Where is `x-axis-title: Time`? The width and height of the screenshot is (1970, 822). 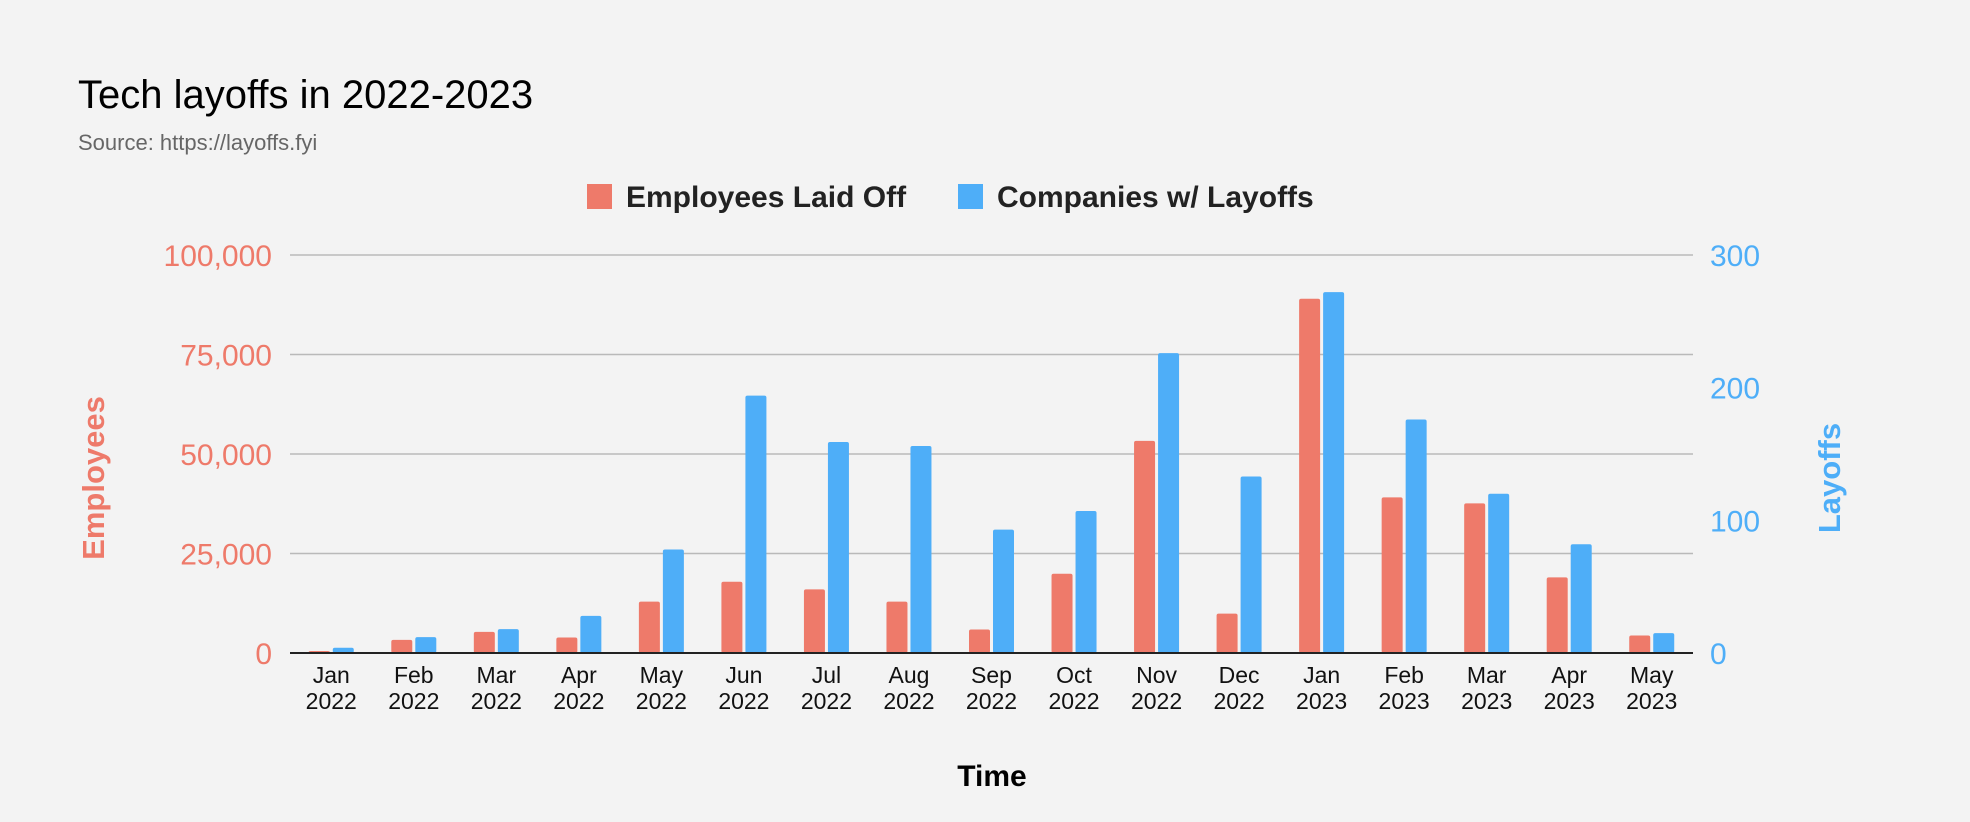 x-axis-title: Time is located at coordinates (991, 776).